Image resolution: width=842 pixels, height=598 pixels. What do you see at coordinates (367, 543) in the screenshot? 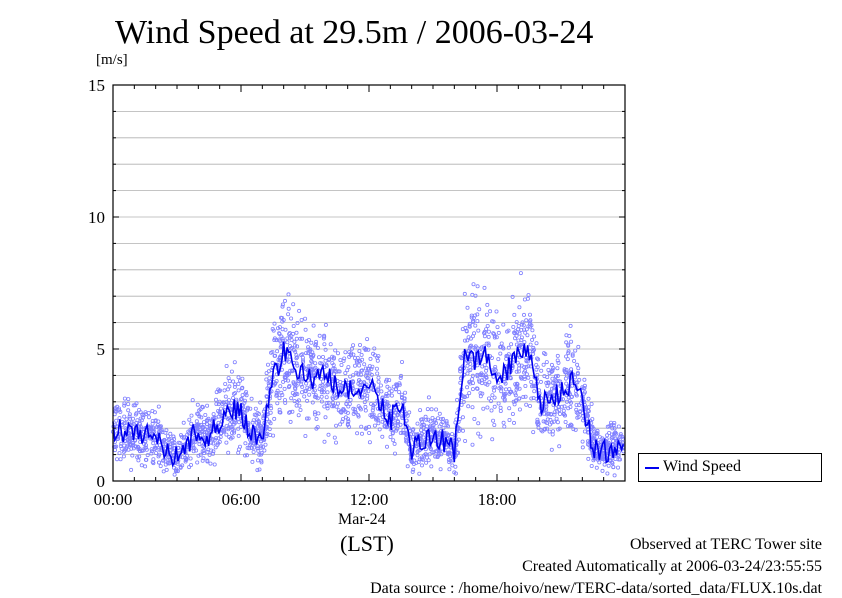
I see `x-axis-unit-label: (LST)` at bounding box center [367, 543].